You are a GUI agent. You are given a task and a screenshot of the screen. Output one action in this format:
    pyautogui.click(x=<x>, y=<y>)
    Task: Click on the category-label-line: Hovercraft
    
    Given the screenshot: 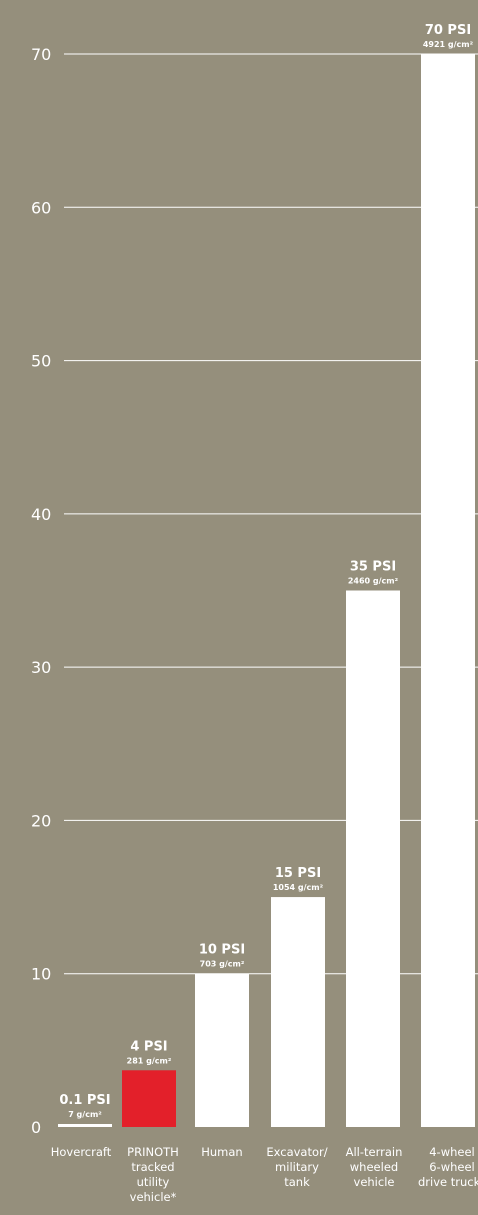 What is the action you would take?
    pyautogui.click(x=81, y=1152)
    